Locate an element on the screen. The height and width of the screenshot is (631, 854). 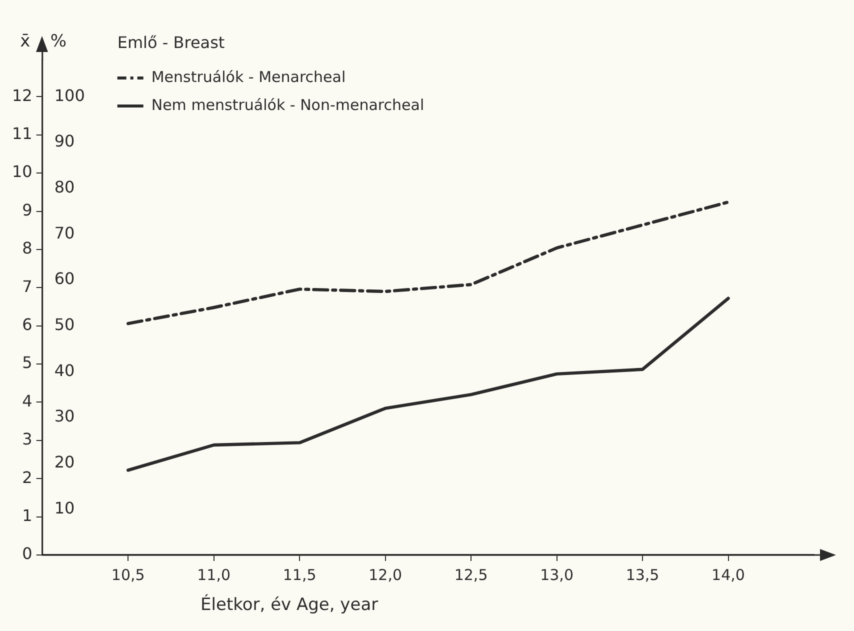
y-tick-label: 90 is located at coordinates (64, 141).